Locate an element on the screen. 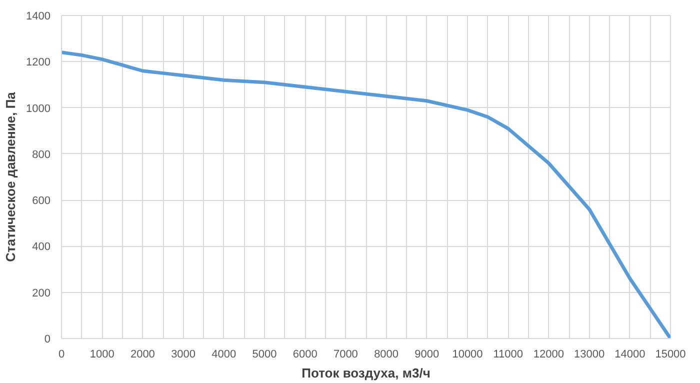 This screenshot has width=700, height=383. x-tick-label: 11000 is located at coordinates (508, 354).